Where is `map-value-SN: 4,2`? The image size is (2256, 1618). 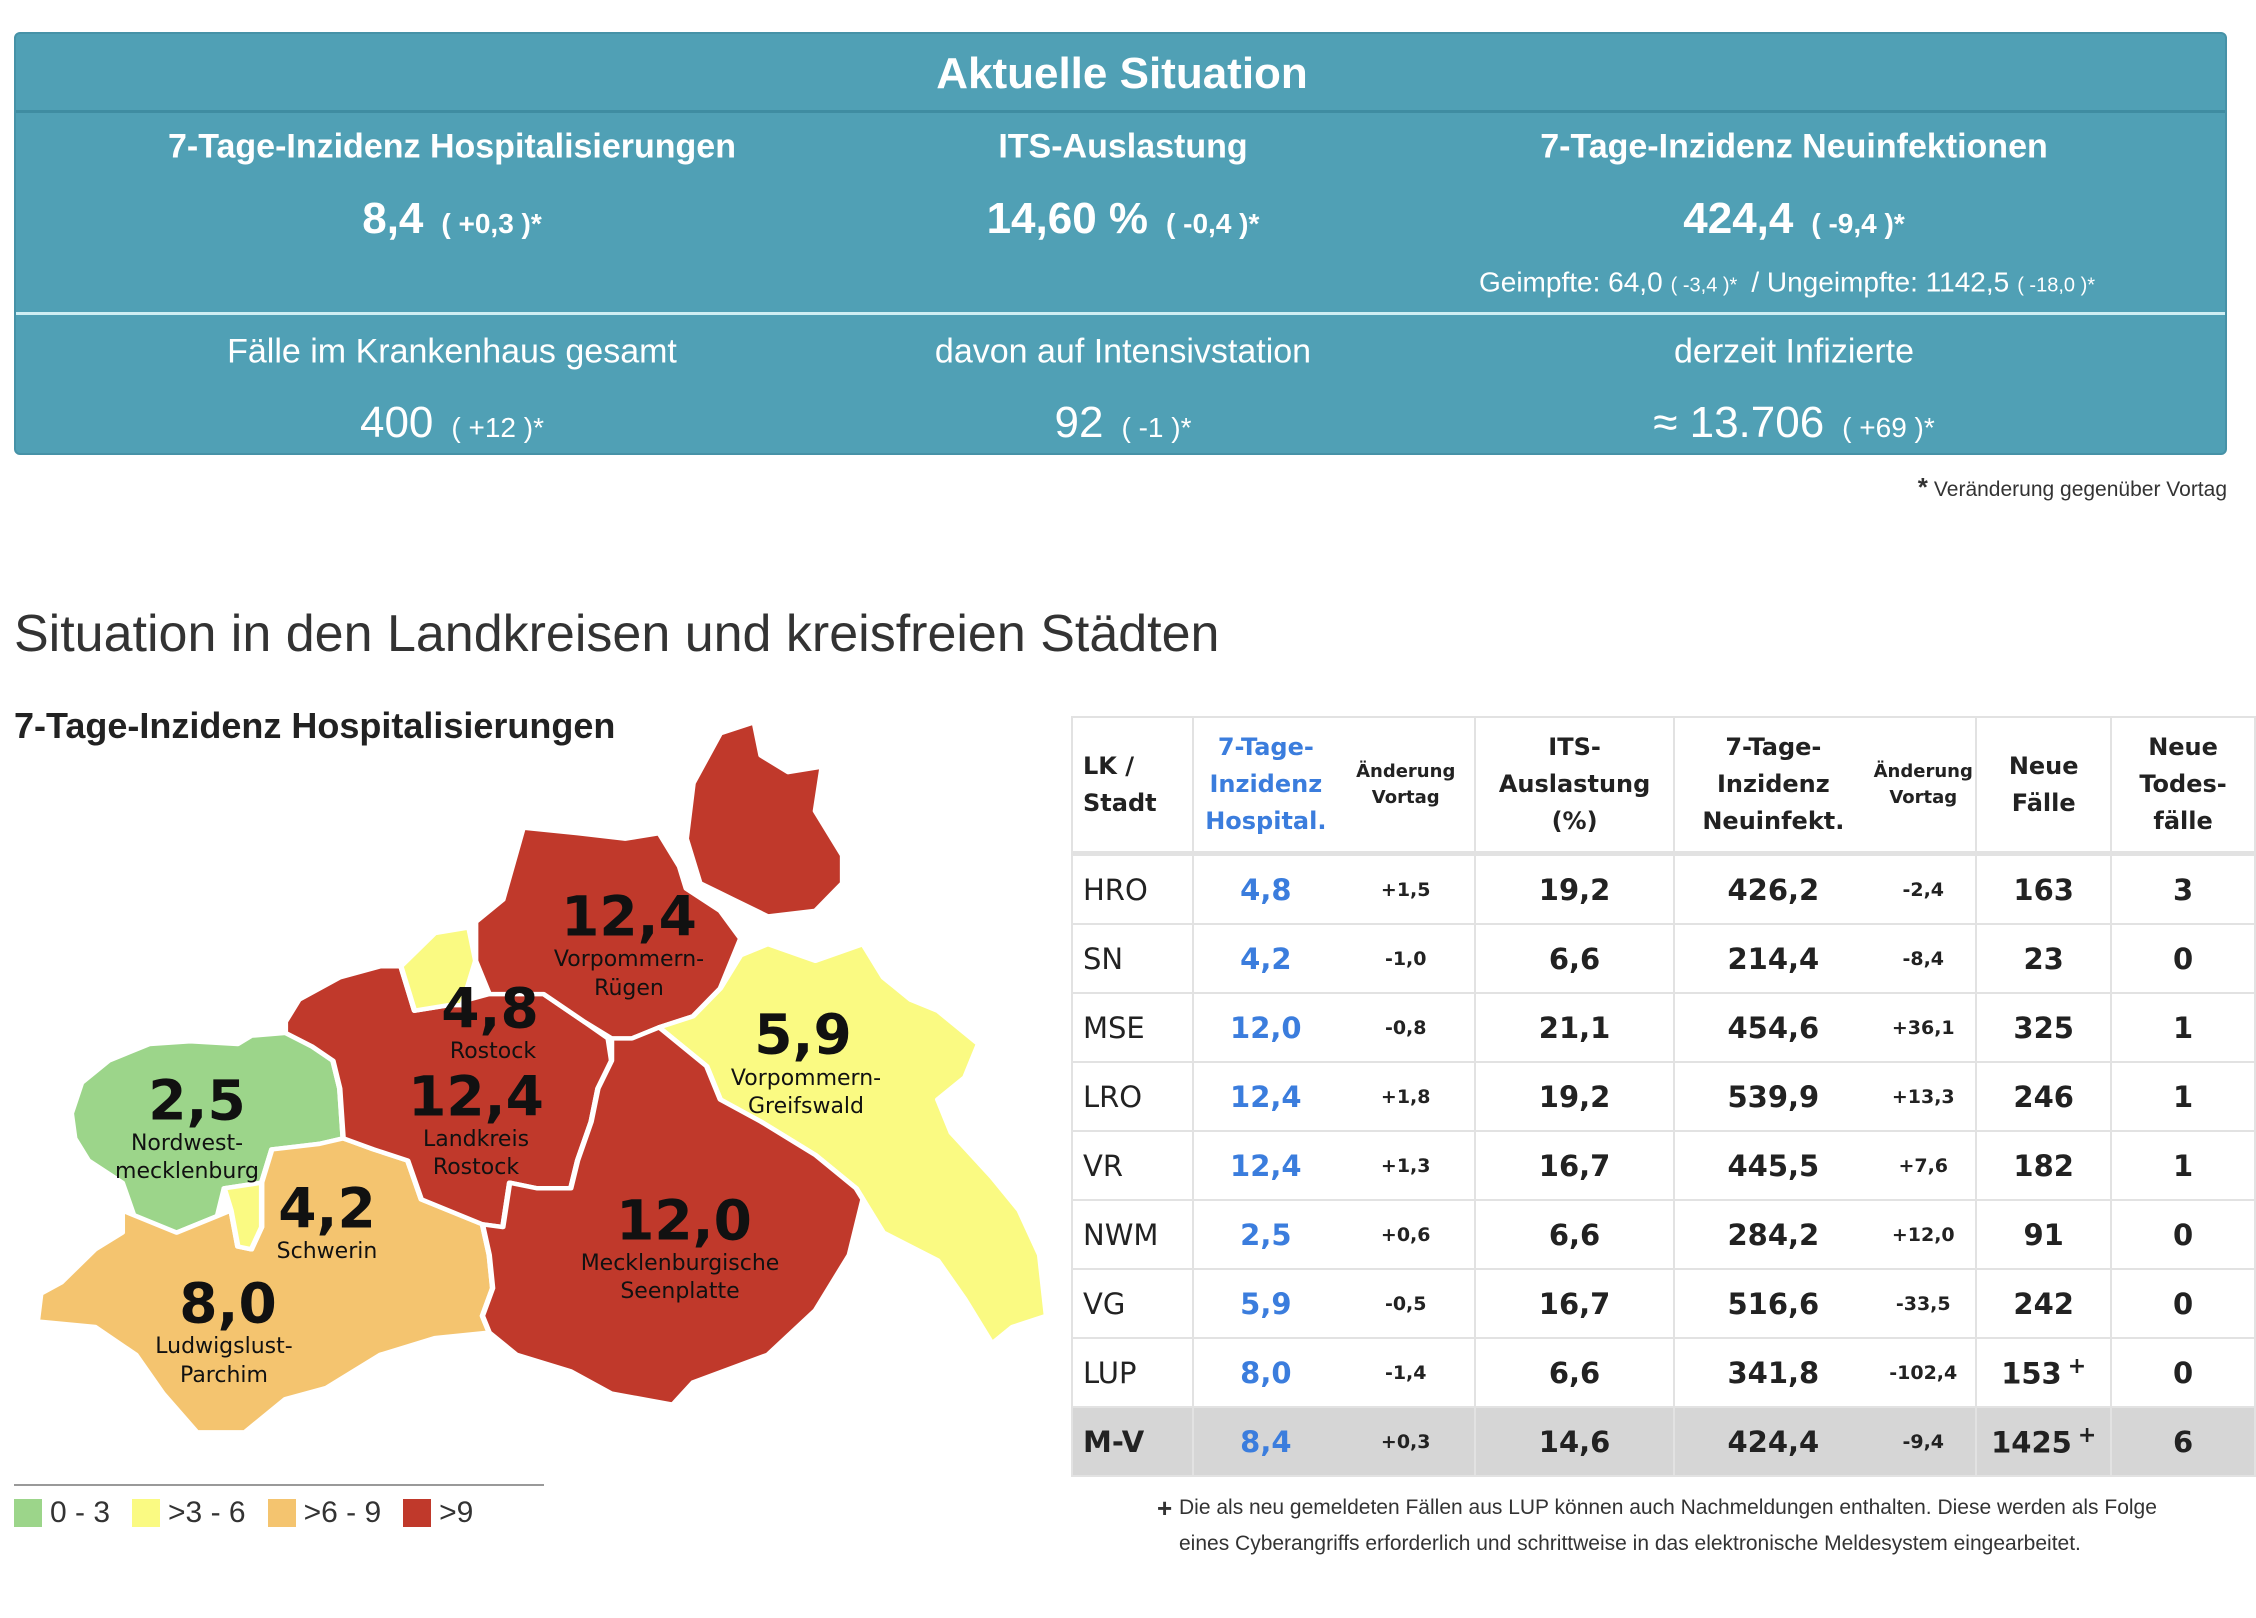
map-value-SN: 4,2 is located at coordinates (327, 1208).